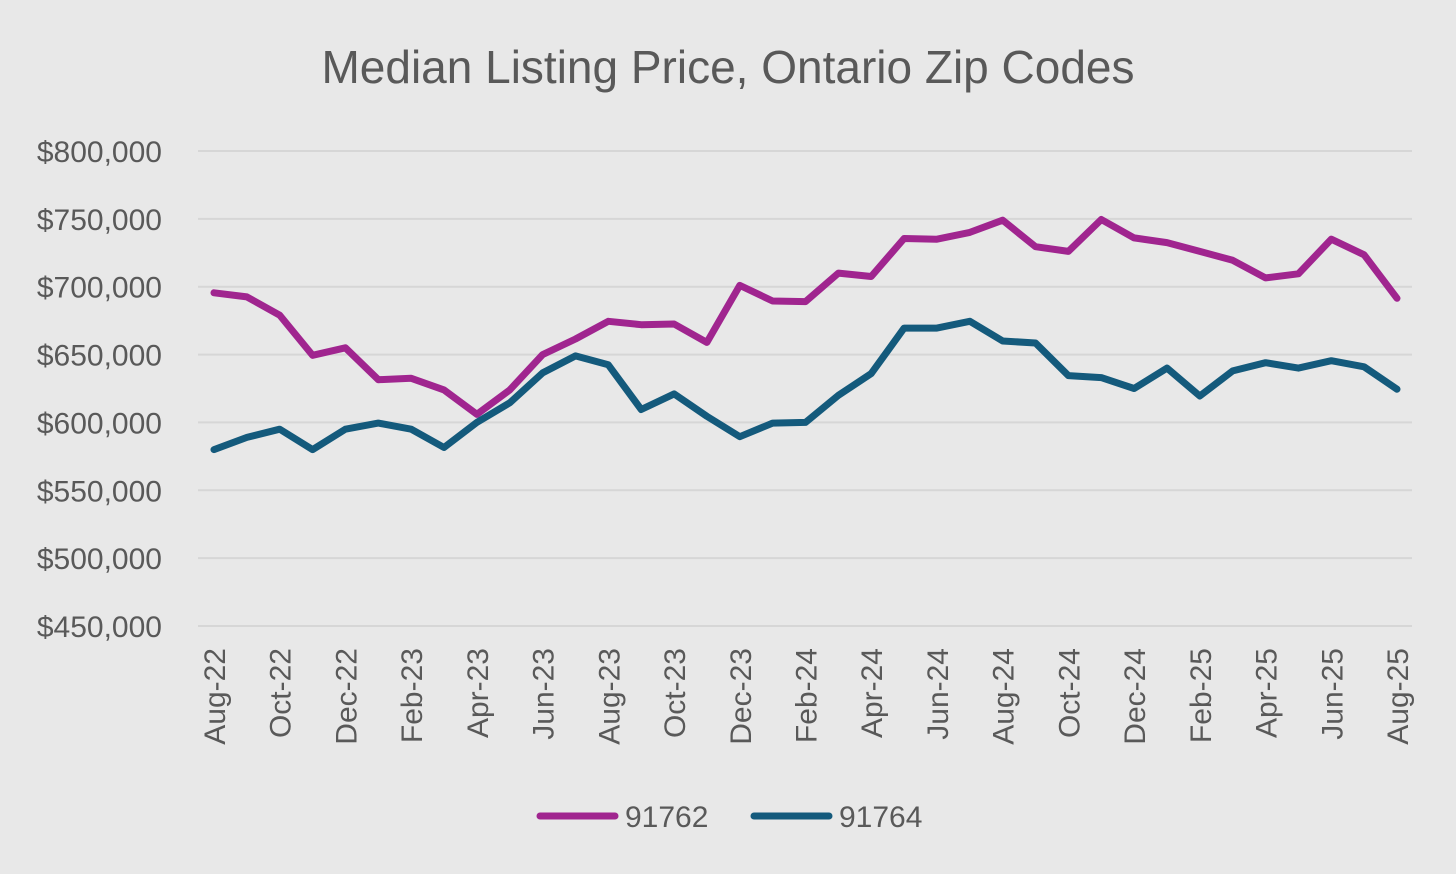 The width and height of the screenshot is (1456, 874). Describe the element at coordinates (99, 288) in the screenshot. I see `y-tick-label: $700,000` at that location.